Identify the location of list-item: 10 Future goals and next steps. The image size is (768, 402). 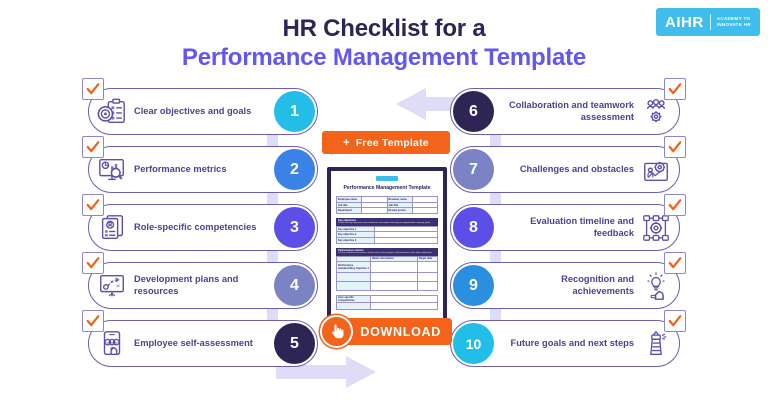
(568, 338).